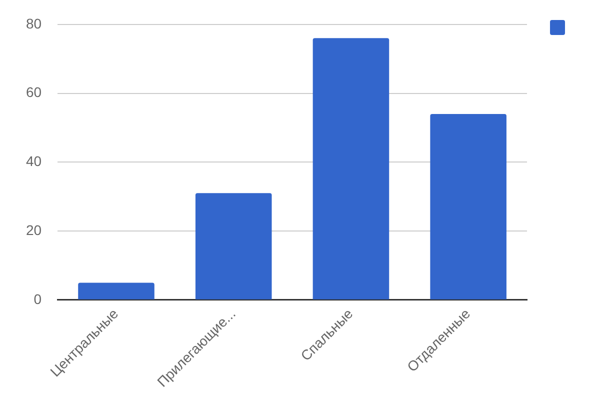 The width and height of the screenshot is (602, 397). What do you see at coordinates (34, 230) in the screenshot?
I see `y-tick-label: 20` at bounding box center [34, 230].